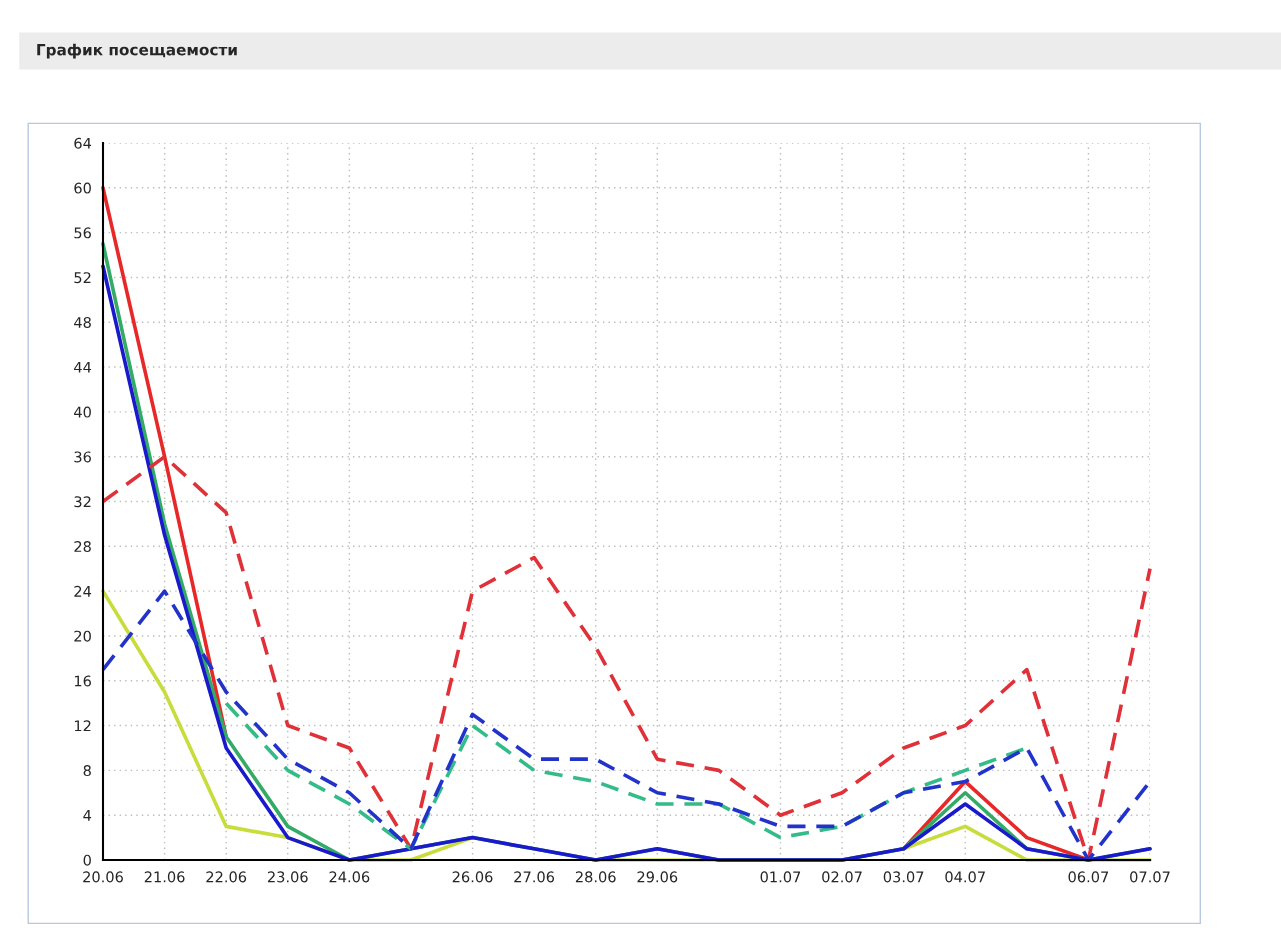 The image size is (1281, 928). Describe the element at coordinates (87, 815) in the screenshot. I see `y-tick-label: 4` at that location.